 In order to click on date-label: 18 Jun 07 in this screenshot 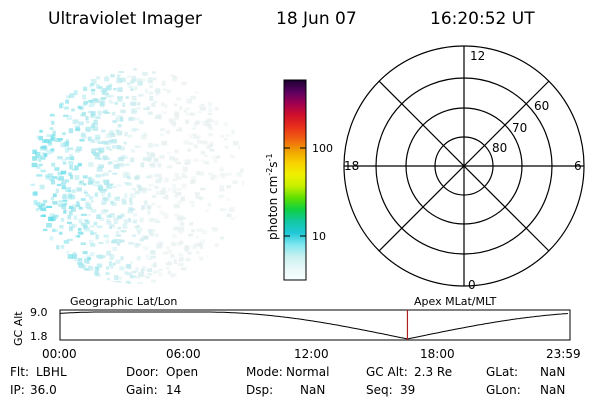, I will do `click(316, 19)`.